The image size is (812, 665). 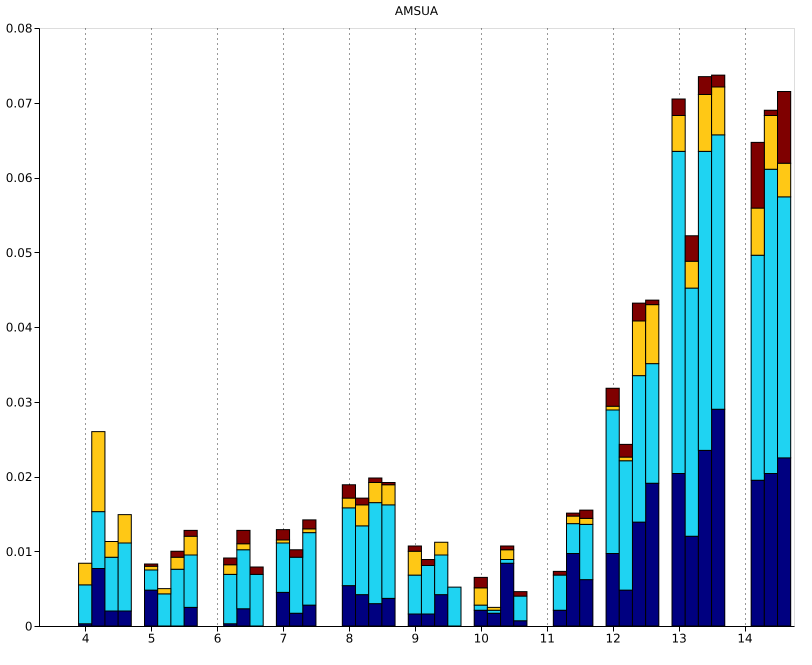 What do you see at coordinates (350, 639) in the screenshot?
I see `x-tick-label: 8` at bounding box center [350, 639].